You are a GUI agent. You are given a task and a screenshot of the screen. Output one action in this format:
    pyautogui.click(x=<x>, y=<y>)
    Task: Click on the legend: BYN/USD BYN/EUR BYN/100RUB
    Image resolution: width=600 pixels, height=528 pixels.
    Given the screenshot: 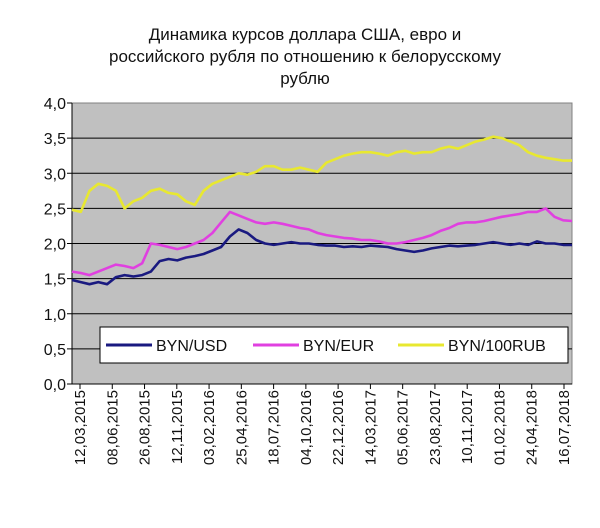 What is the action you would take?
    pyautogui.click(x=334, y=345)
    